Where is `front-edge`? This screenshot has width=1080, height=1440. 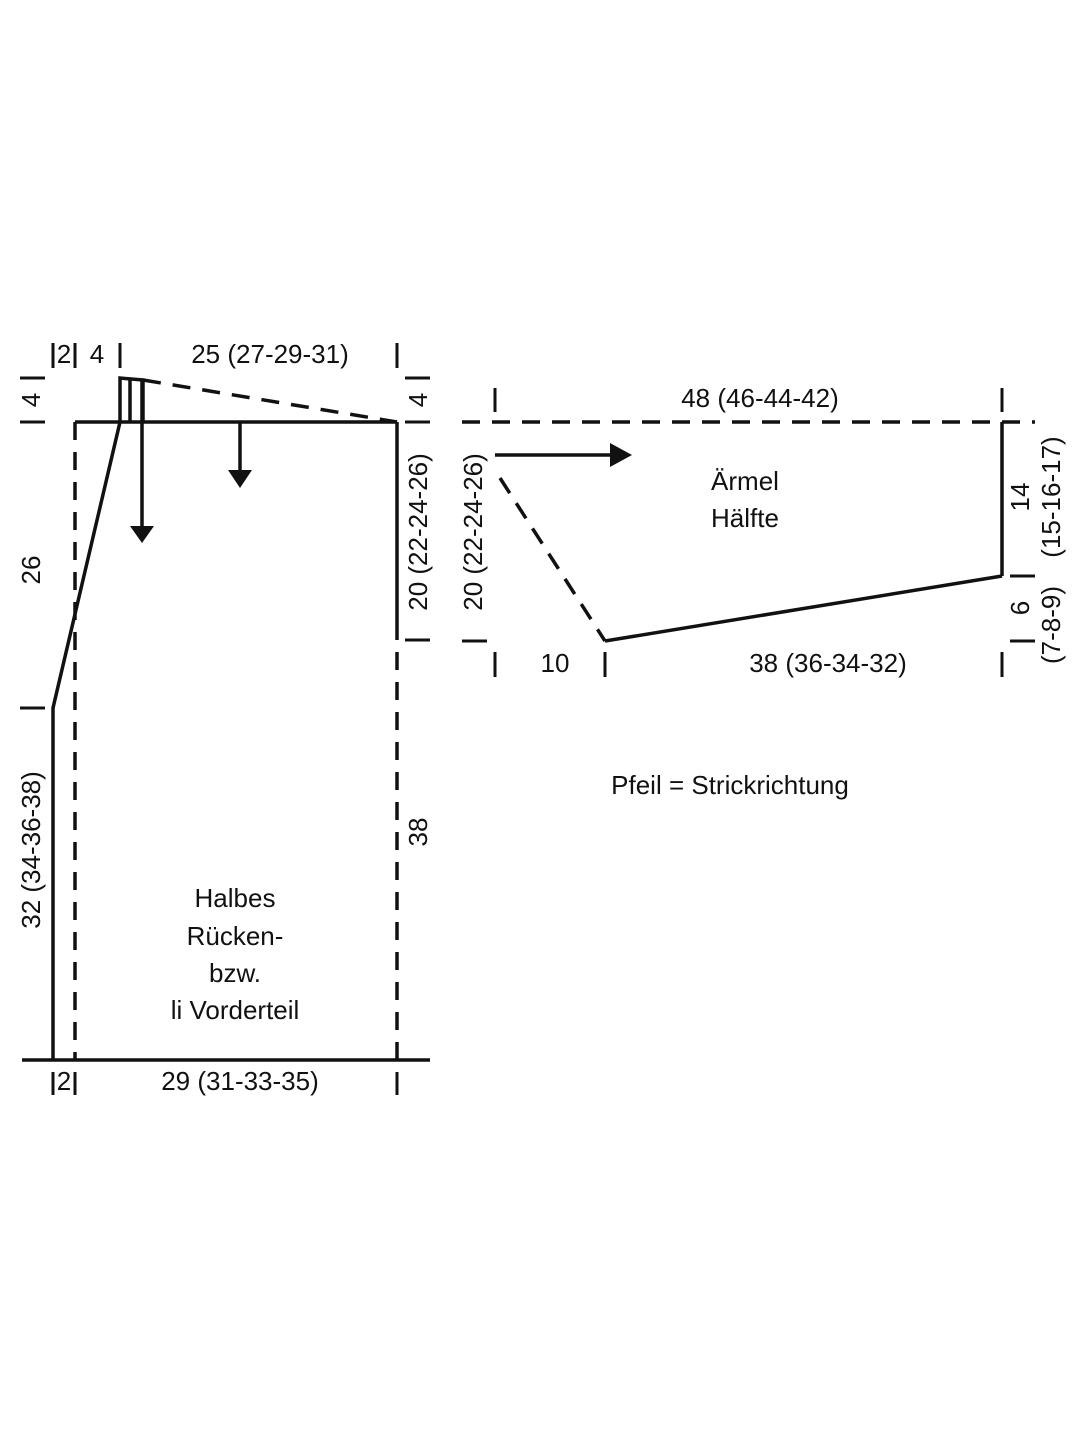 front-edge is located at coordinates (98, 718).